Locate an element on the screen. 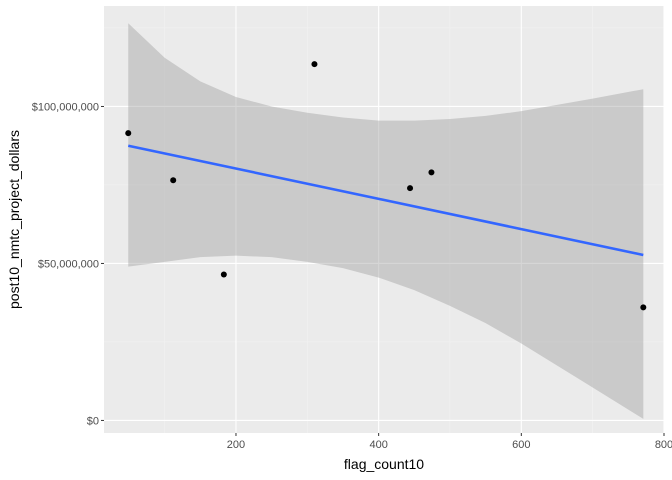  y-tick-label: $50,000,000 is located at coordinates (68, 264).